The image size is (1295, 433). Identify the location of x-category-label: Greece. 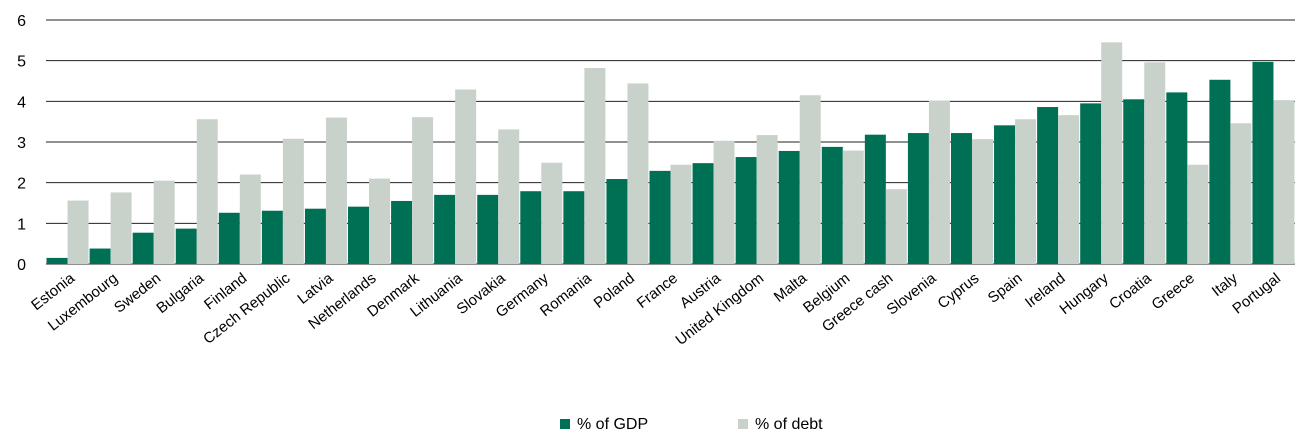
(1173, 292).